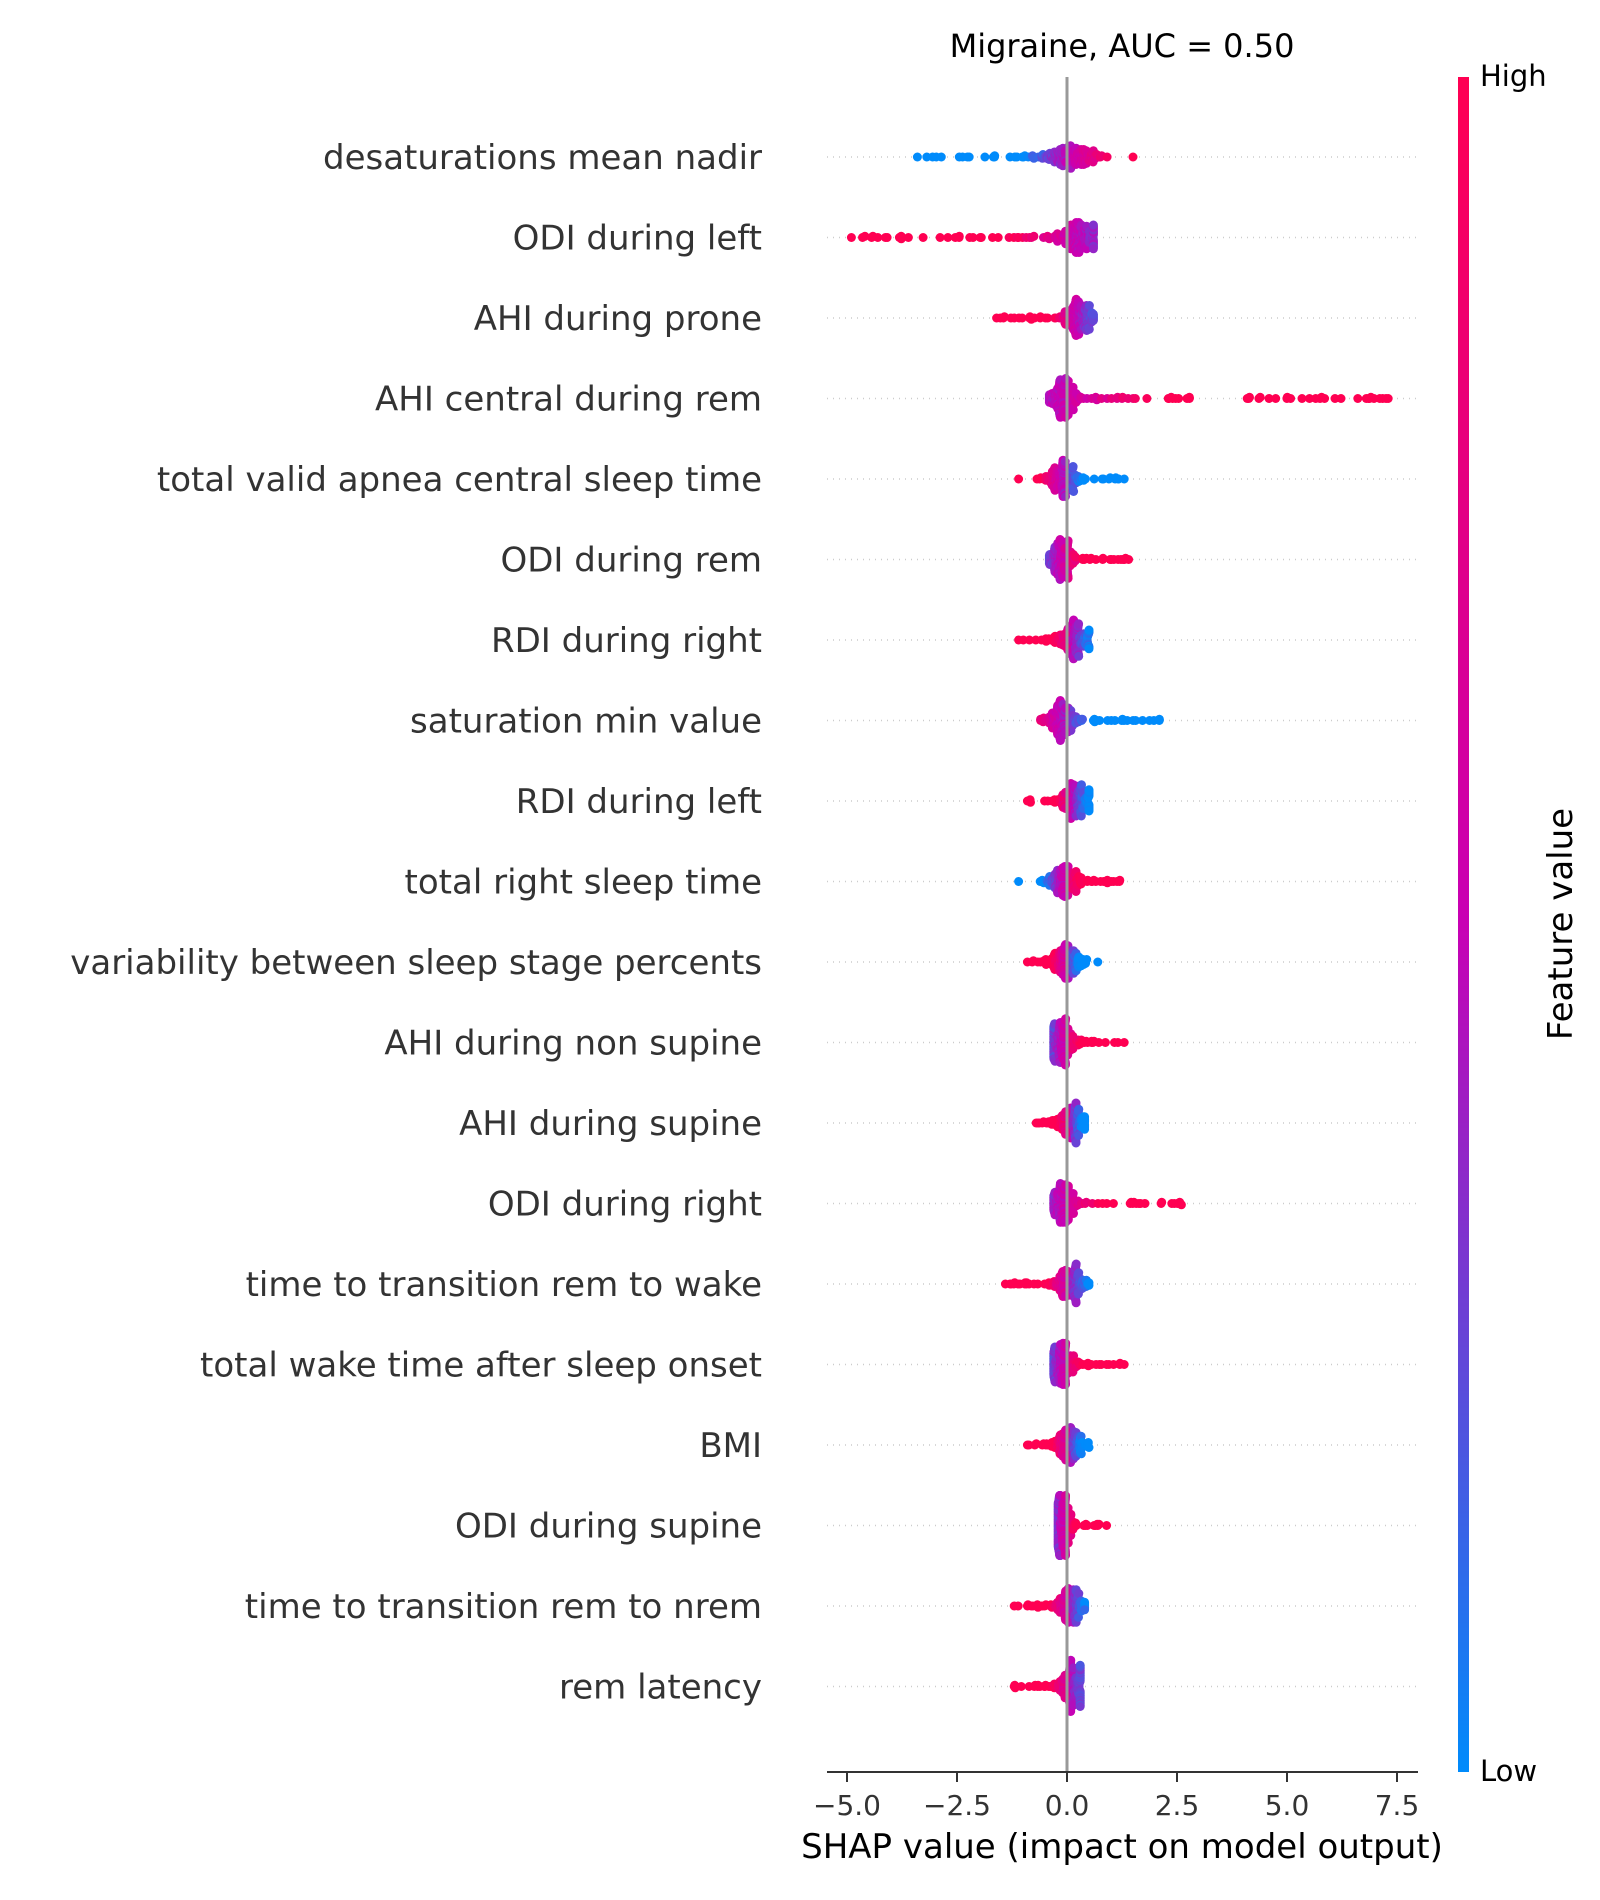  What do you see at coordinates (586, 722) in the screenshot?
I see `feature-label: saturation min value` at bounding box center [586, 722].